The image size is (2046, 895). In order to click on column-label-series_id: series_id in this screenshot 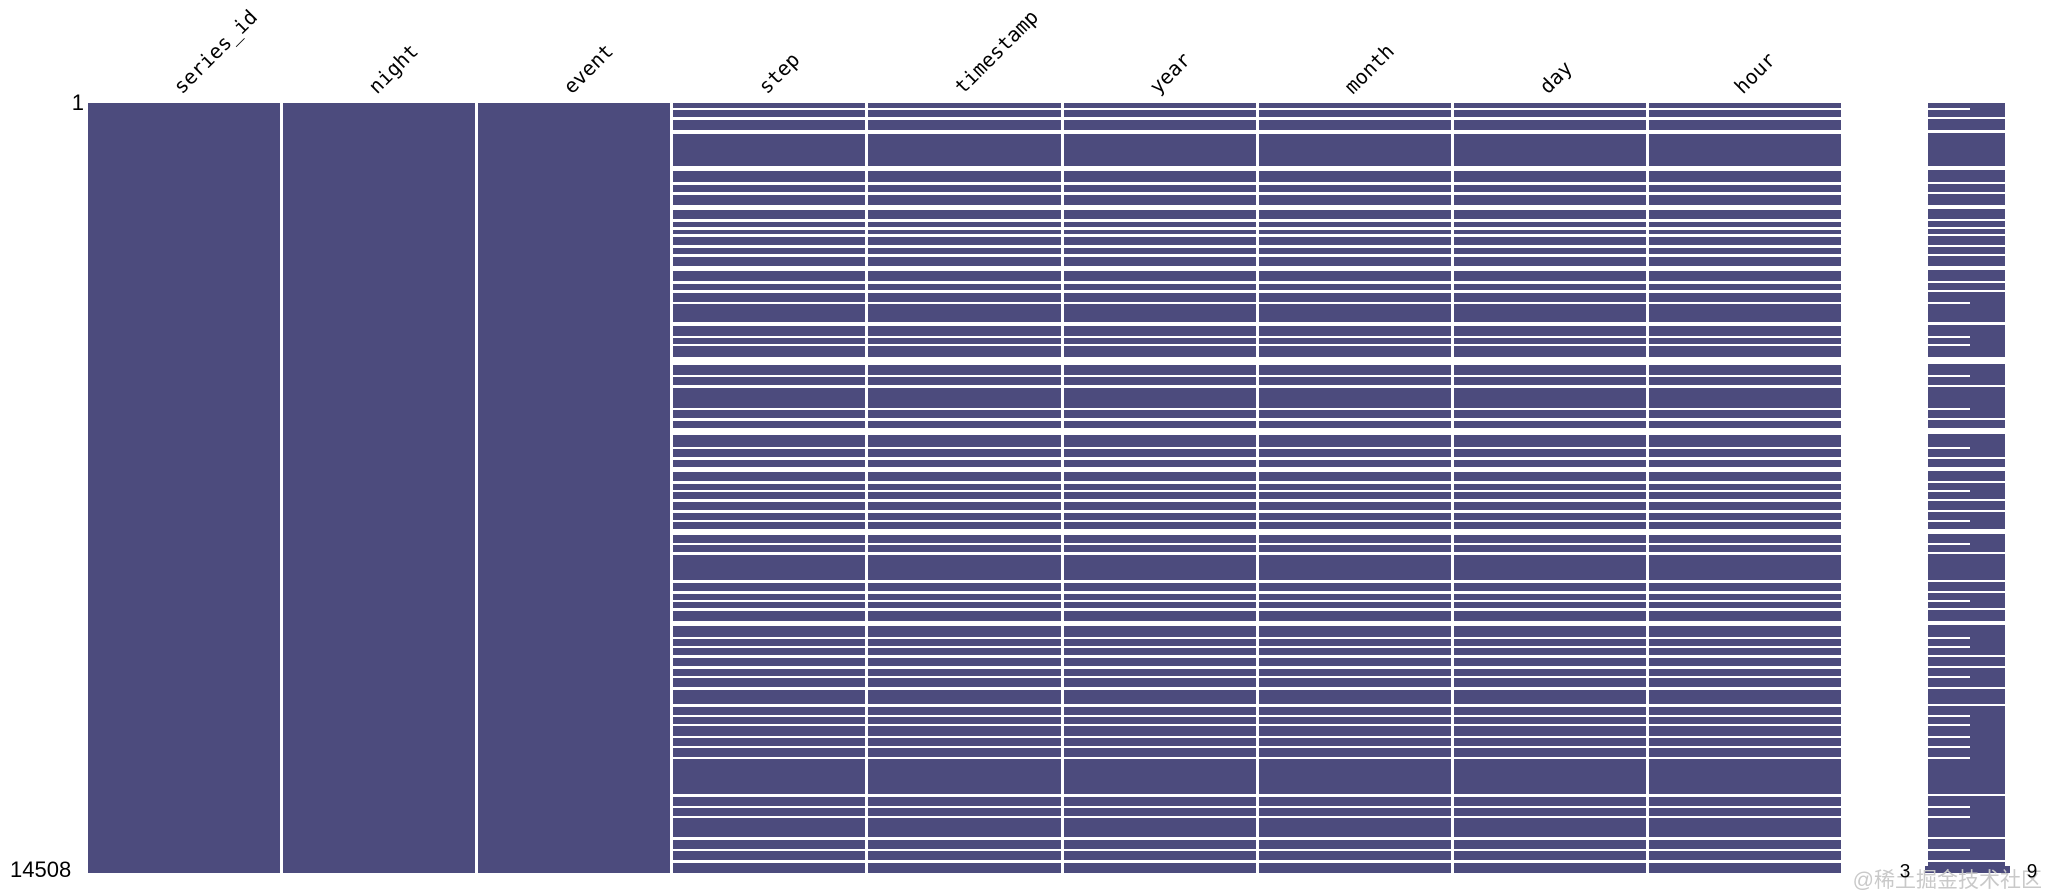, I will do `click(215, 51)`.